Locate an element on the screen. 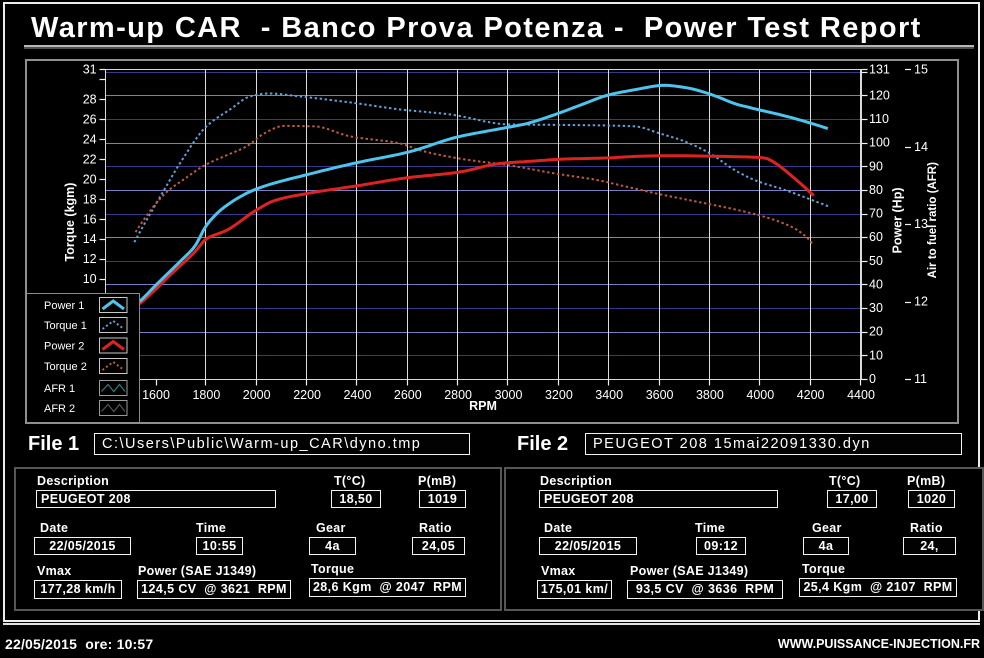  svg-text: 4400 is located at coordinates (861, 395).